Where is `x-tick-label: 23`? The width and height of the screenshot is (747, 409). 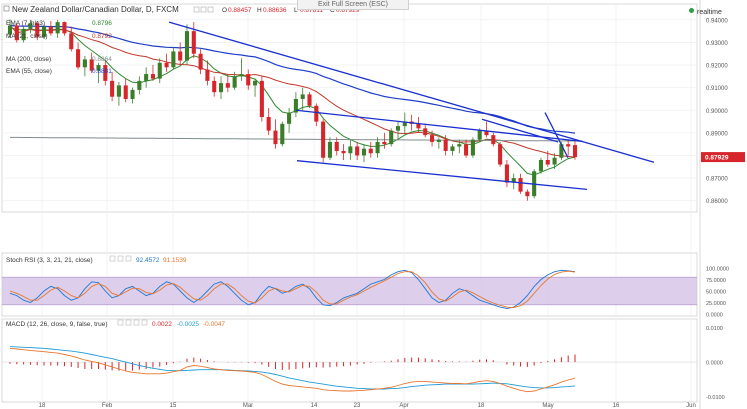 x-tick-label: 23 is located at coordinates (357, 406).